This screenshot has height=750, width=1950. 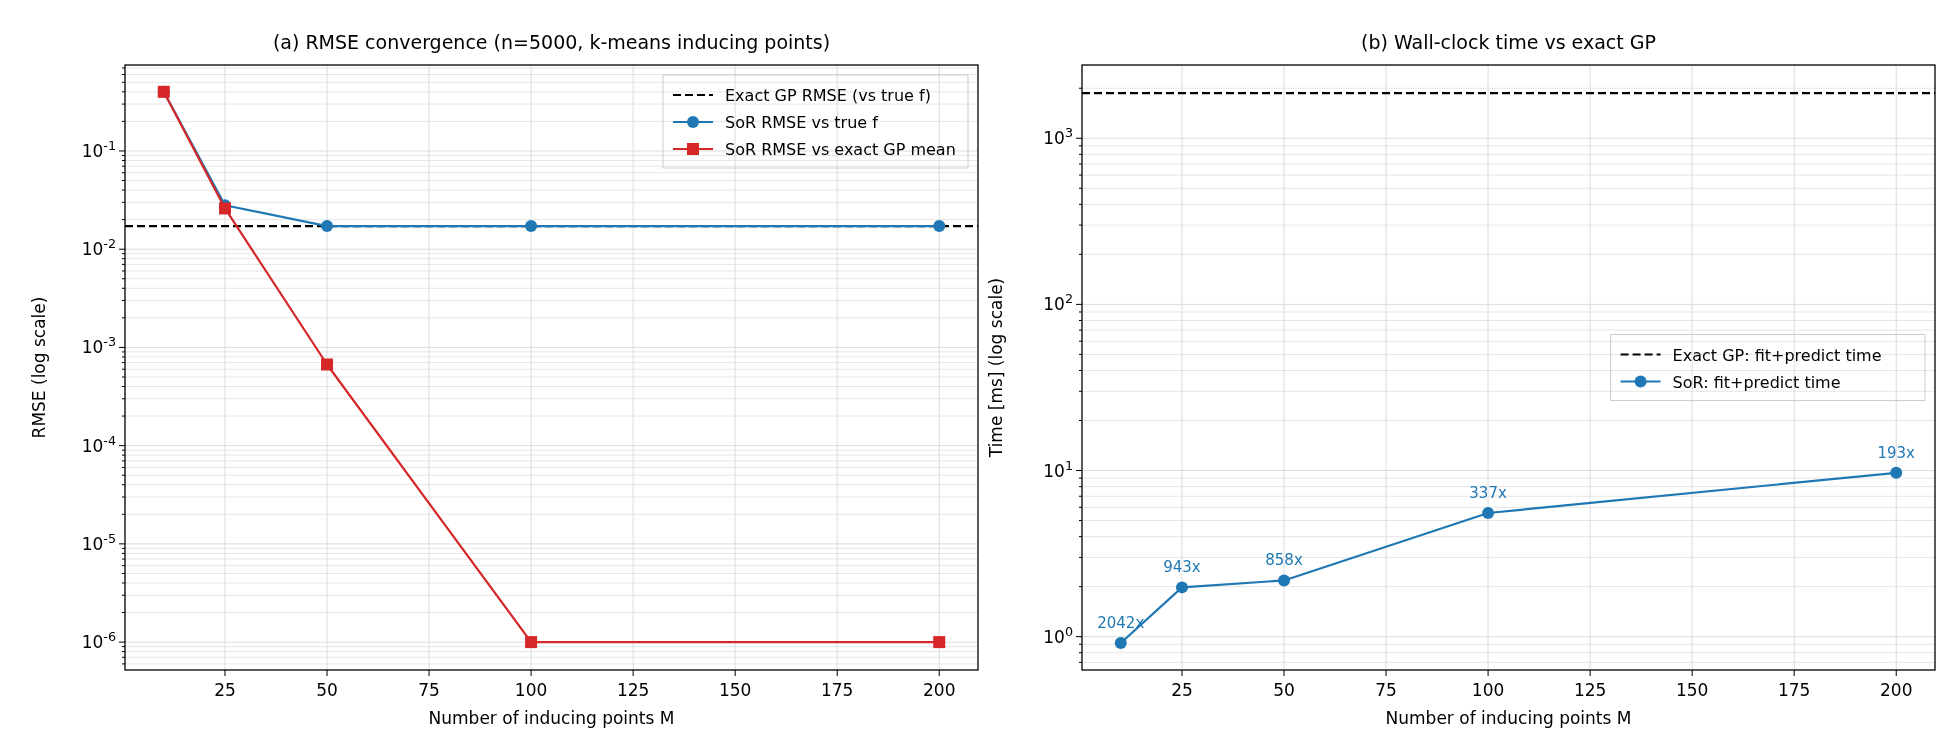 I want to click on annotation: 337x, so click(x=1488, y=493).